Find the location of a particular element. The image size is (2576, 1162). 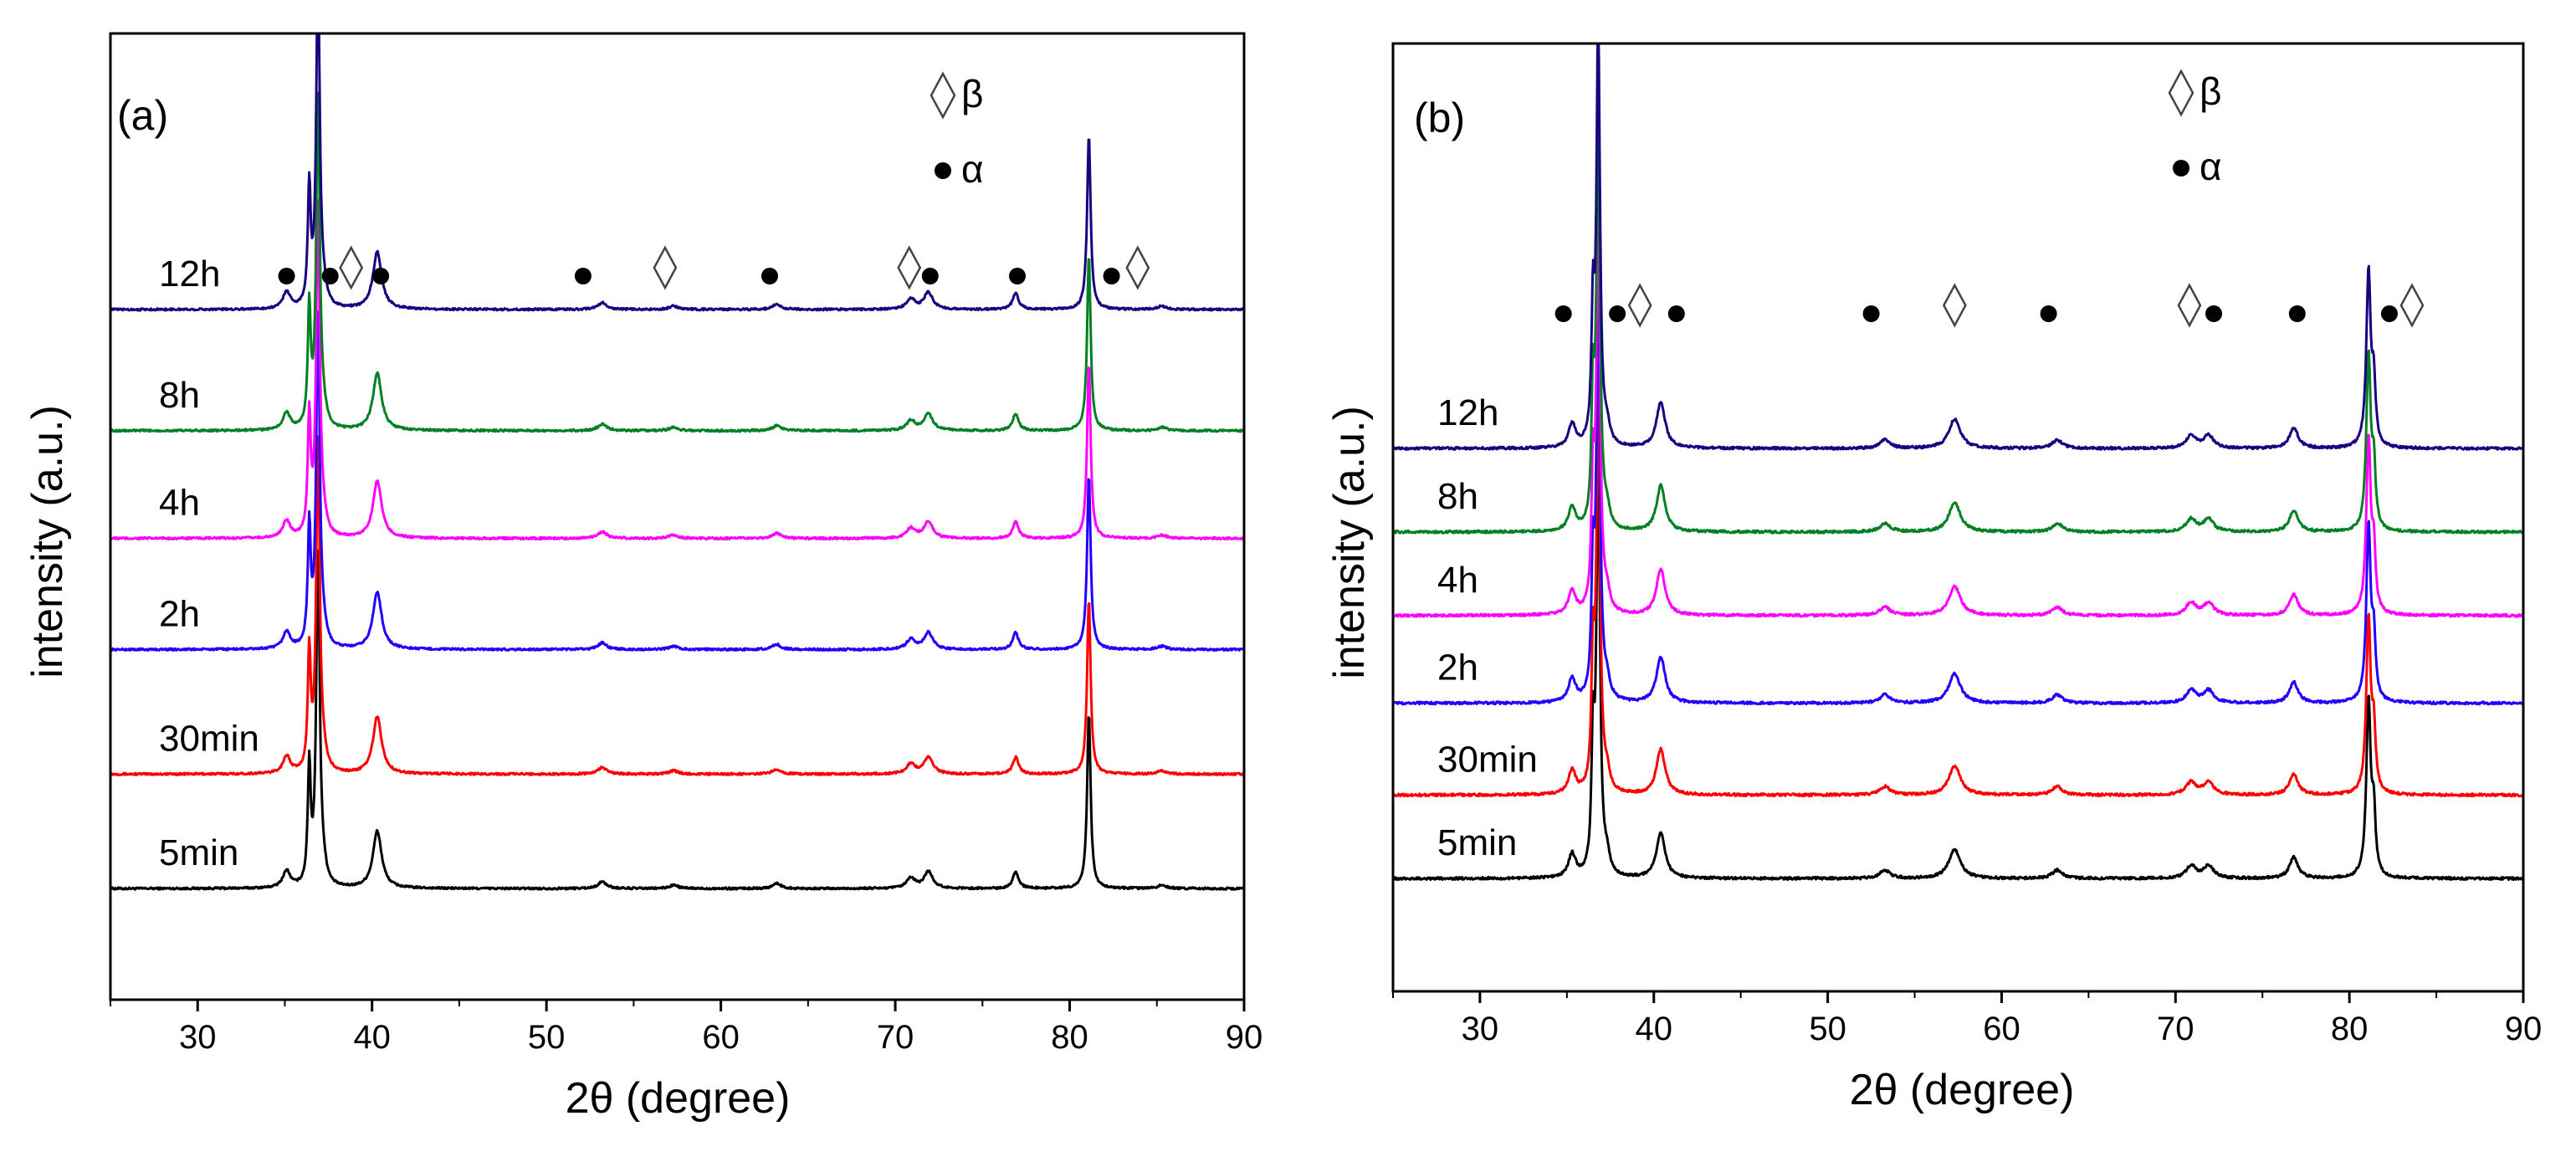

phase-marker-beta-11: ◊ is located at coordinates (1137, 267).